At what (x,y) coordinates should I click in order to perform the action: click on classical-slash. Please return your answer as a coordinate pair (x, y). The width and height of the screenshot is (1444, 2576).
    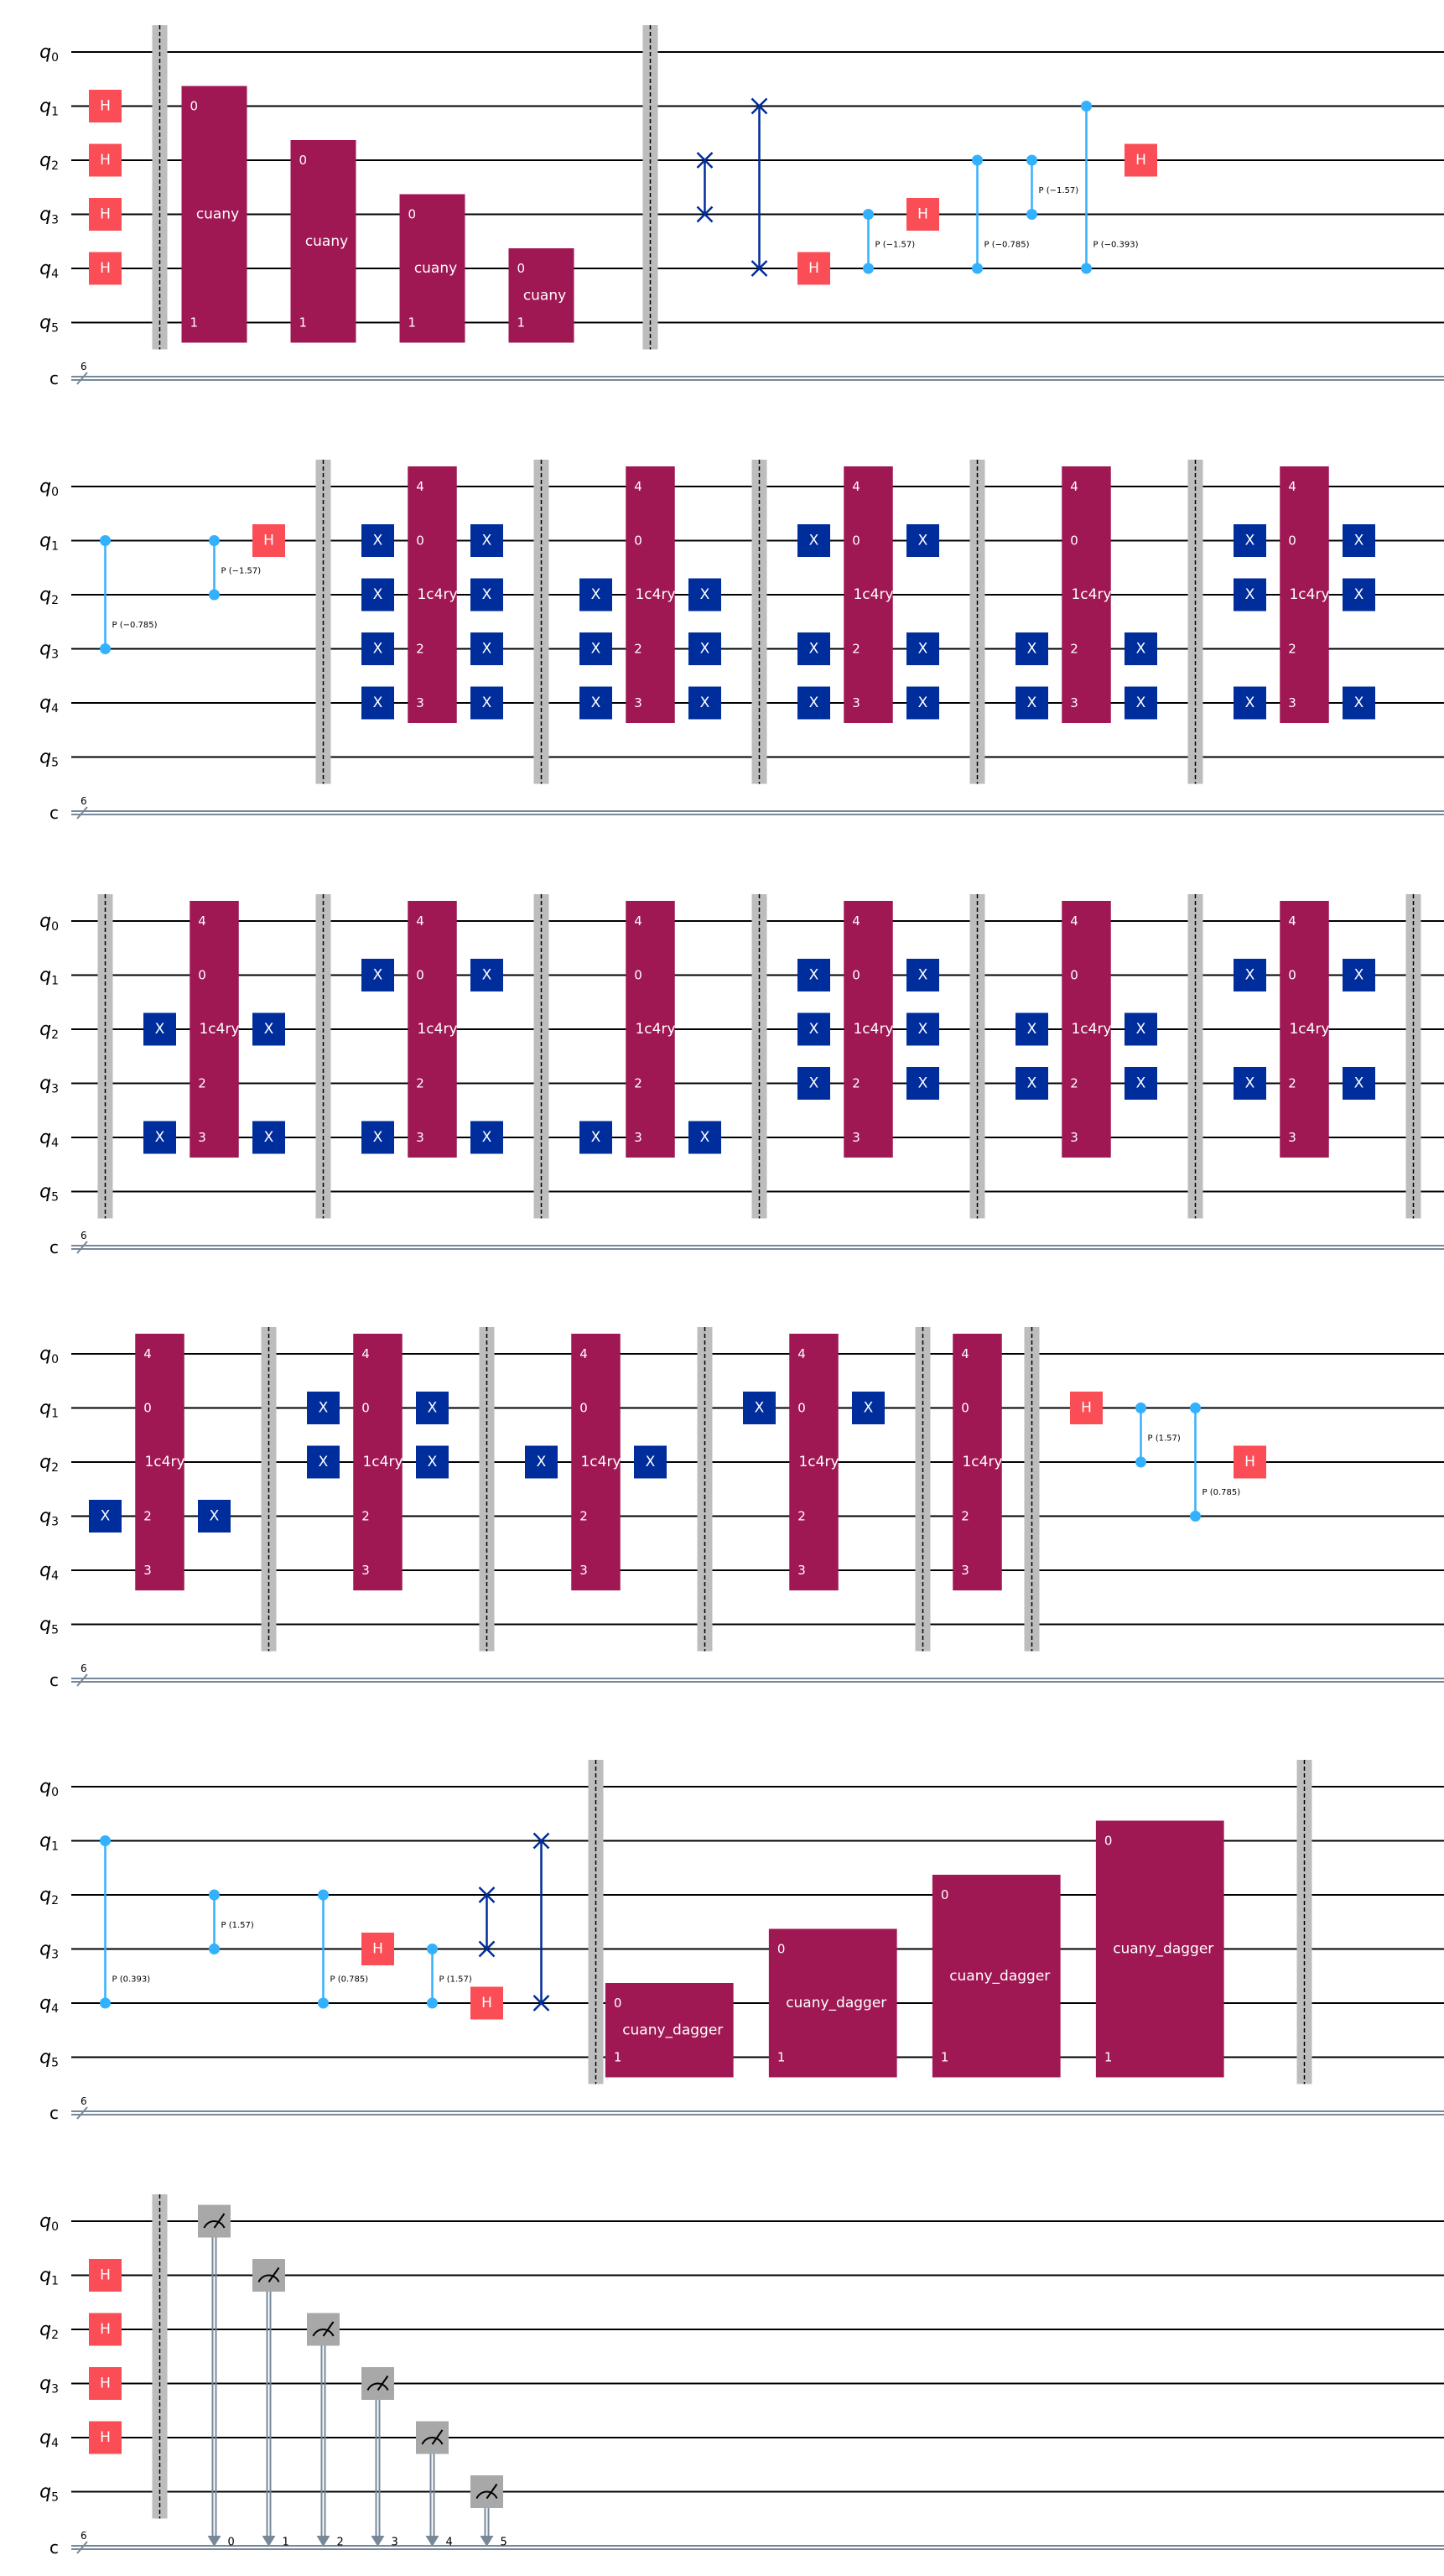
    Looking at the image, I should click on (82, 1680).